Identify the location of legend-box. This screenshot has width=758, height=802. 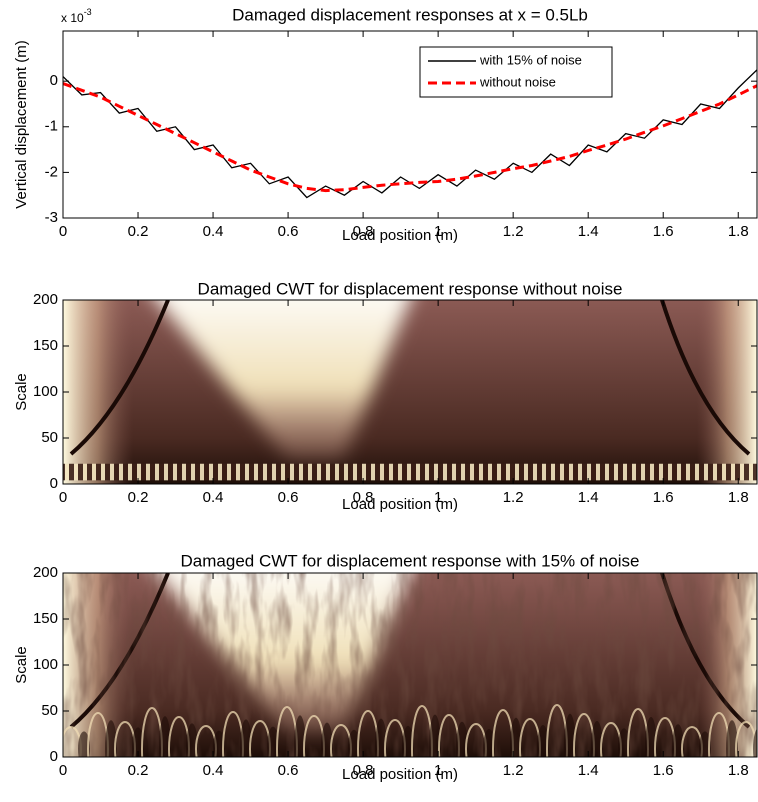
(516, 72).